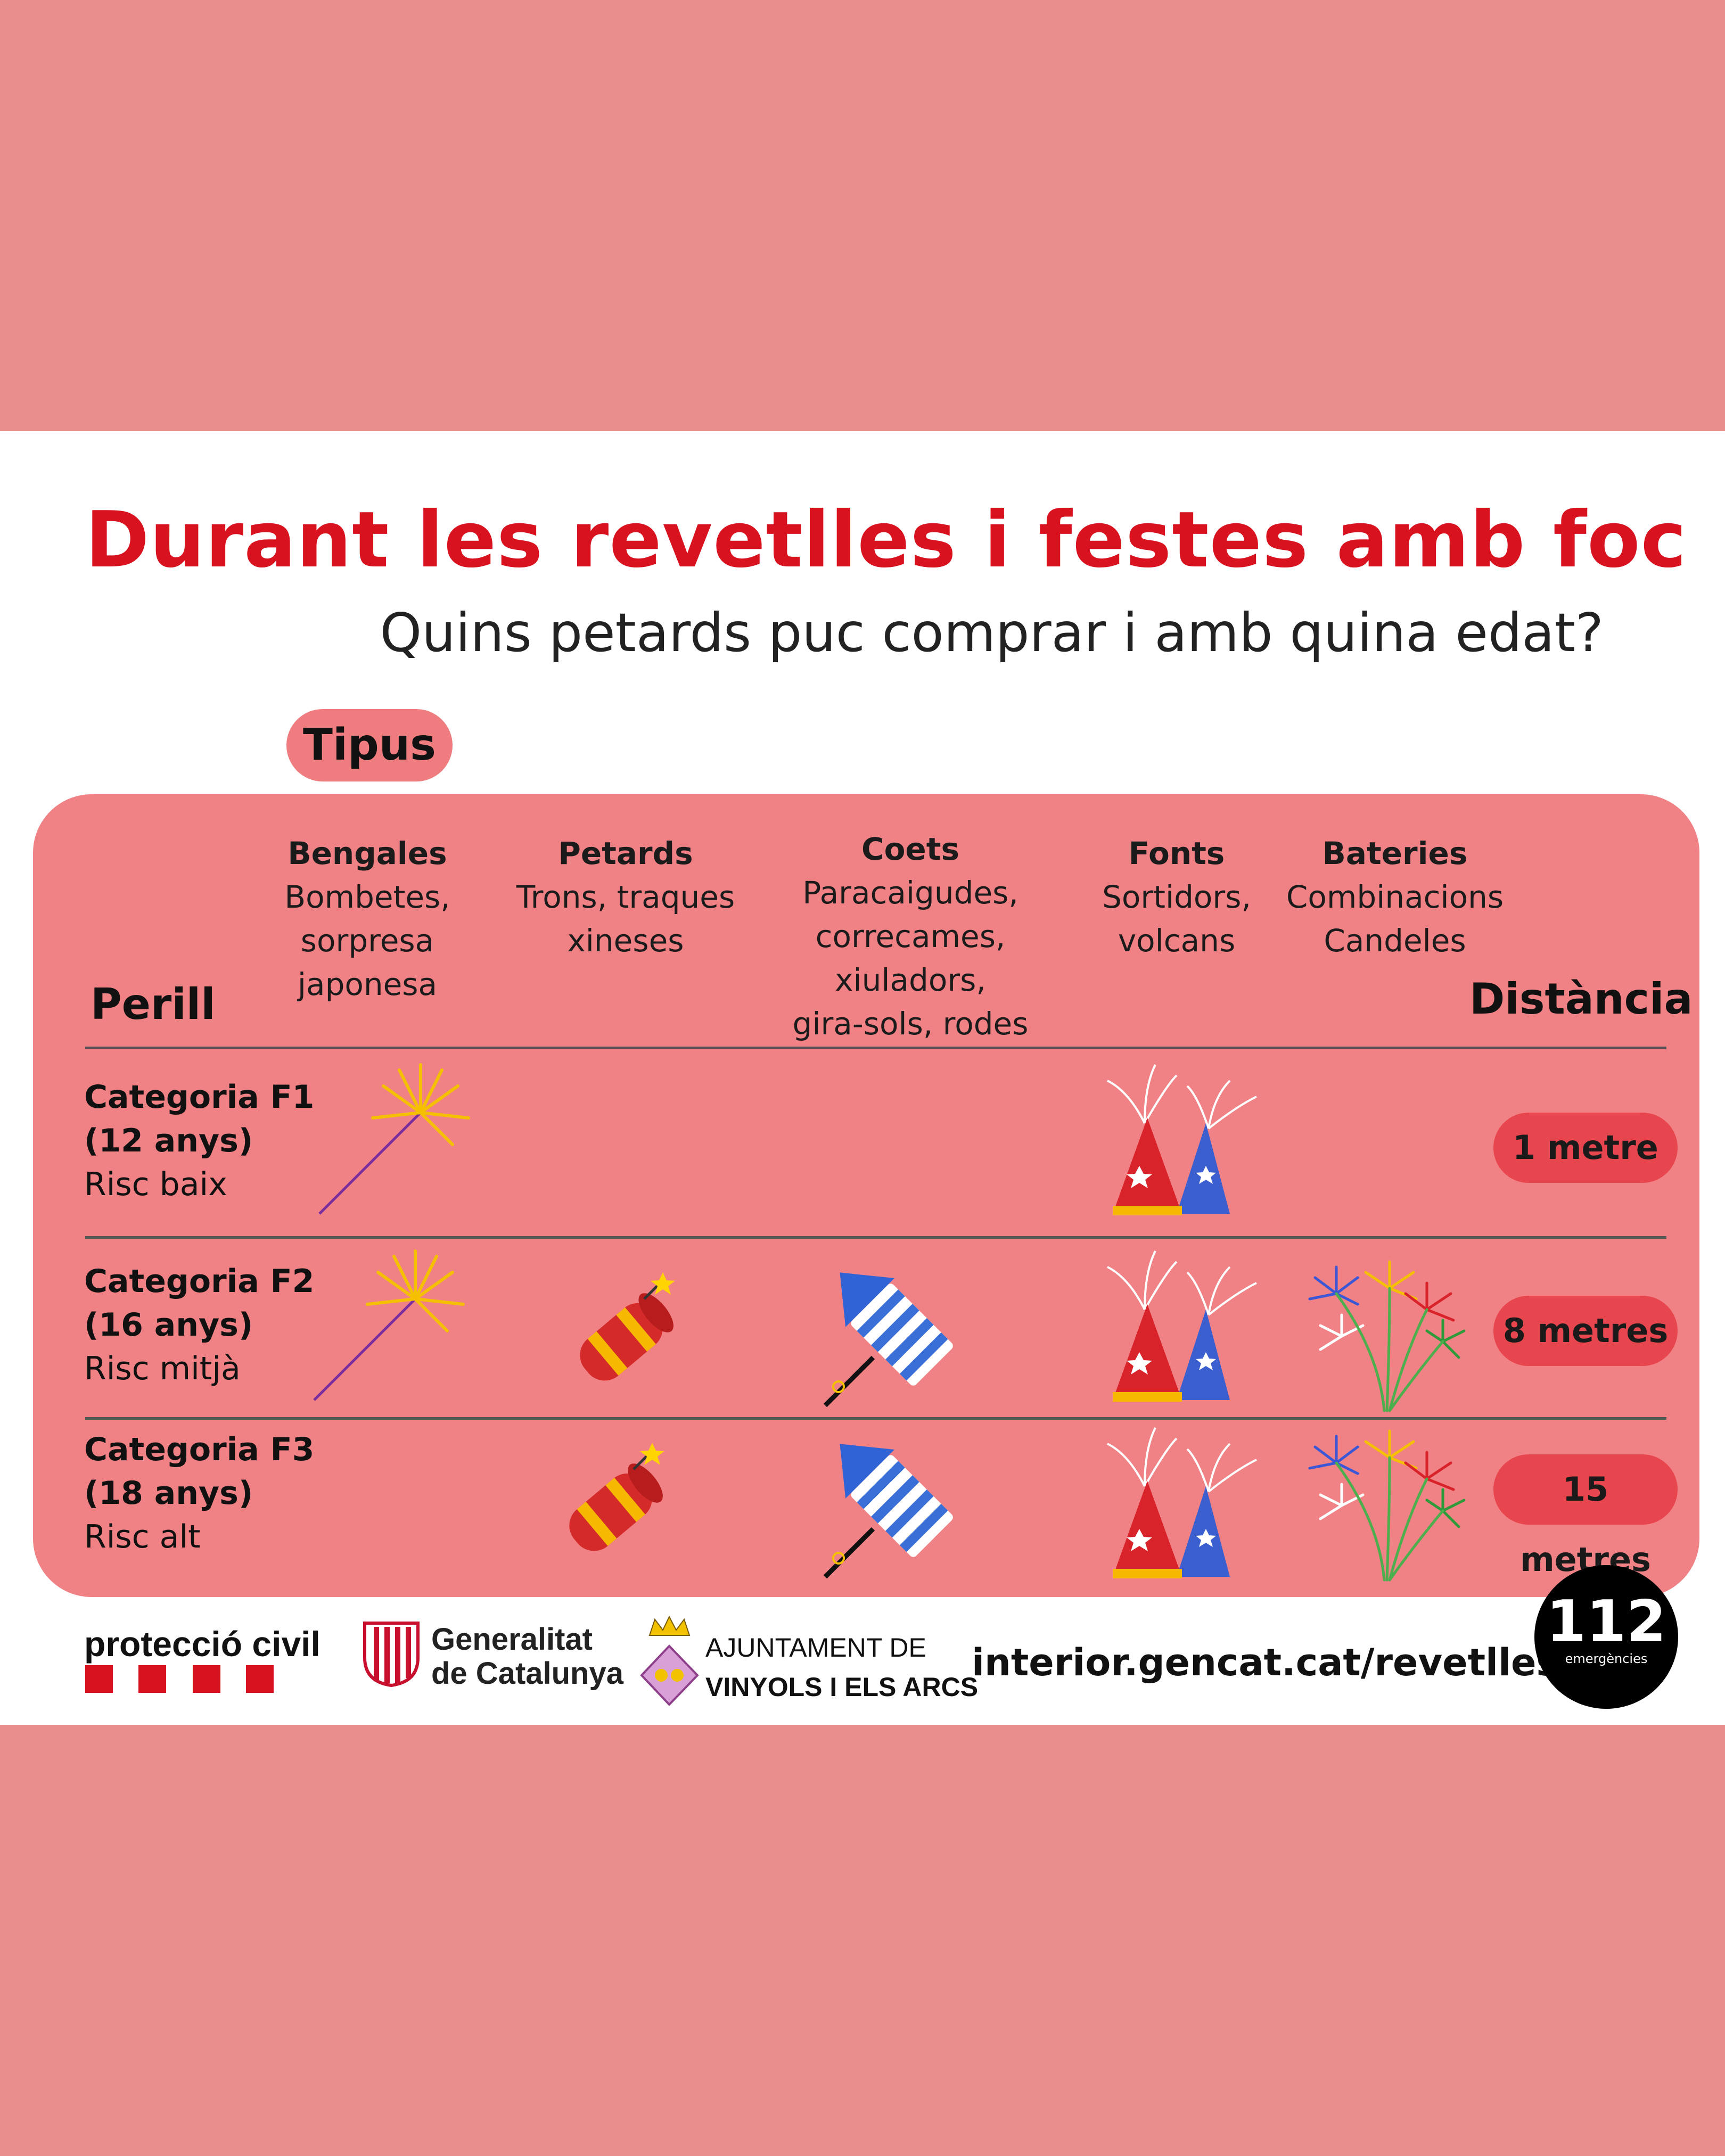 The height and width of the screenshot is (2156, 1725). What do you see at coordinates (842, 1667) in the screenshot?
I see `ajuntament-logo-text: AJUNTAMENT DE VINYOLS I ELS ARCS` at bounding box center [842, 1667].